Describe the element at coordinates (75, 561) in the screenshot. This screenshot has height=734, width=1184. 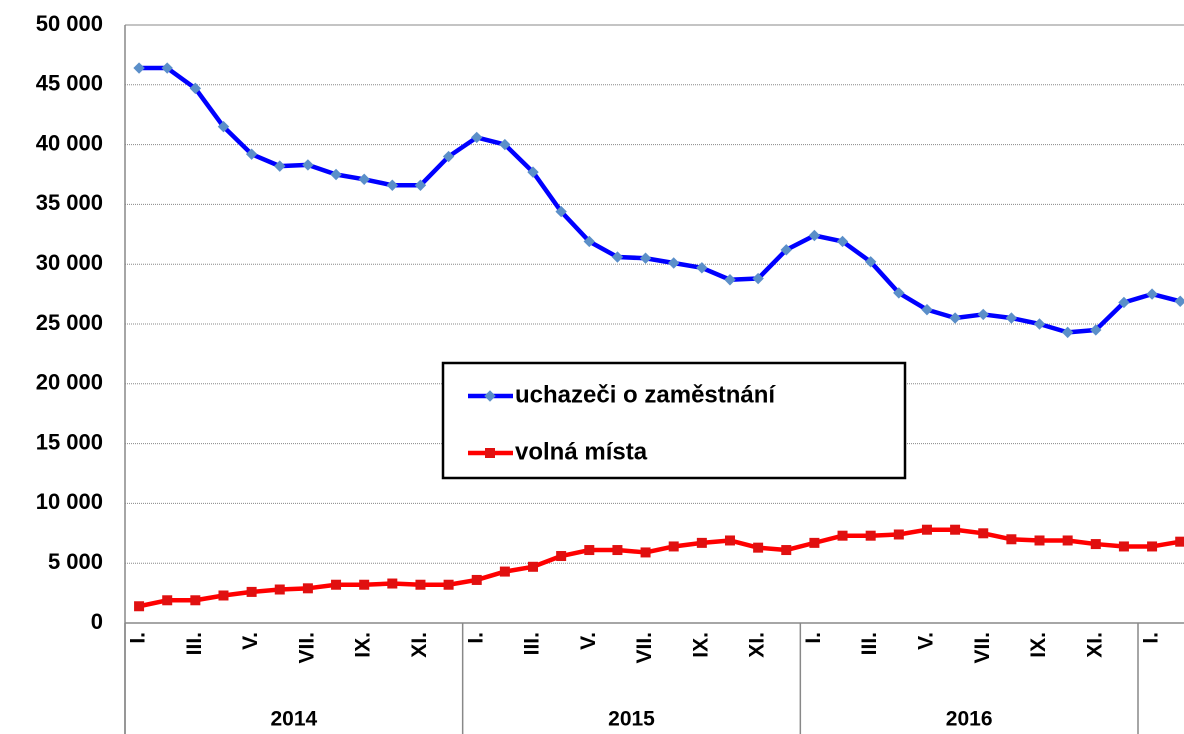
I see `y-tick-label: 5 000` at that location.